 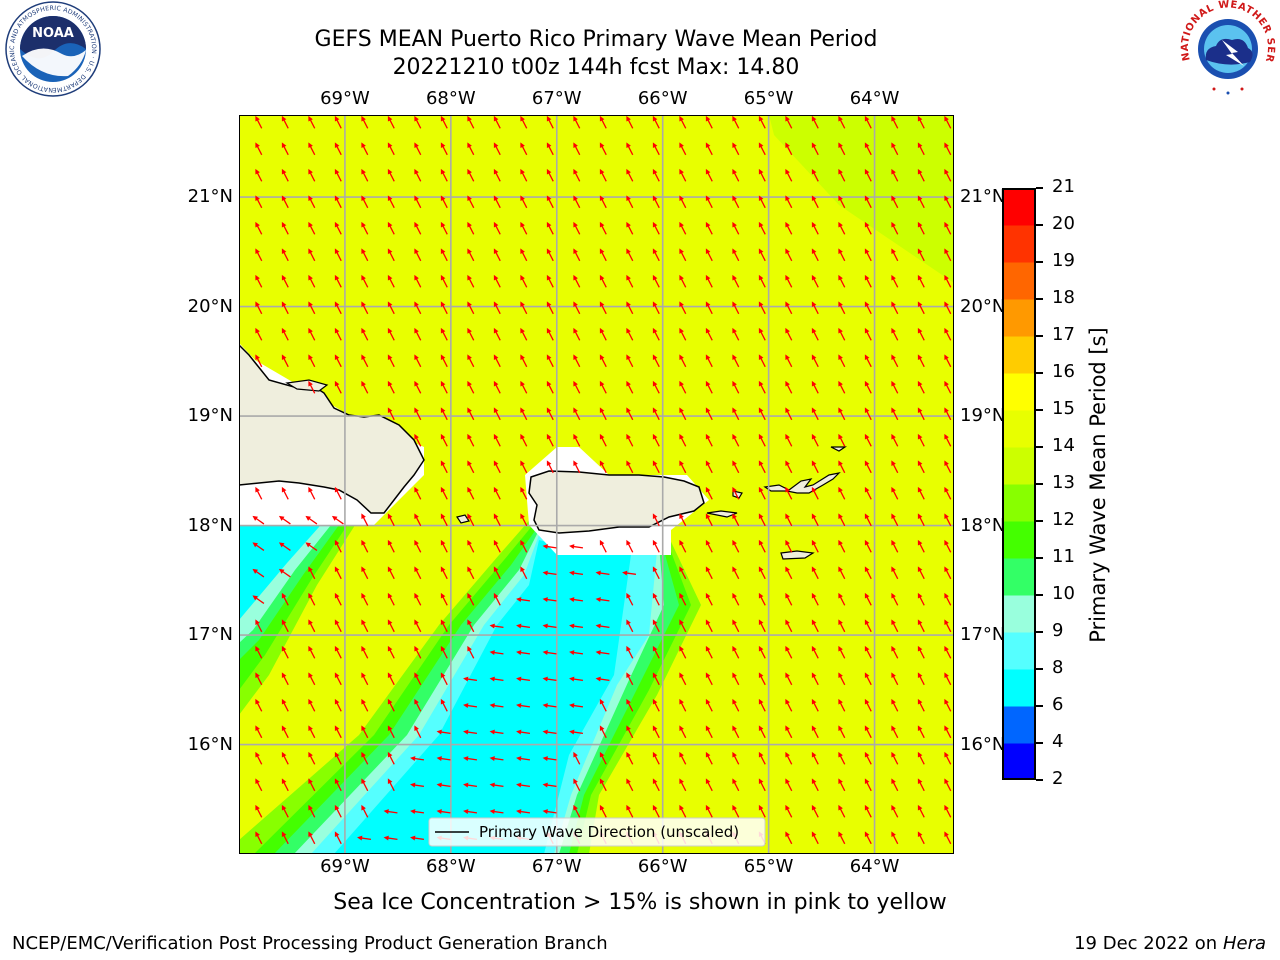 What do you see at coordinates (768, 98) in the screenshot?
I see `lon-tick-top: 65°W` at bounding box center [768, 98].